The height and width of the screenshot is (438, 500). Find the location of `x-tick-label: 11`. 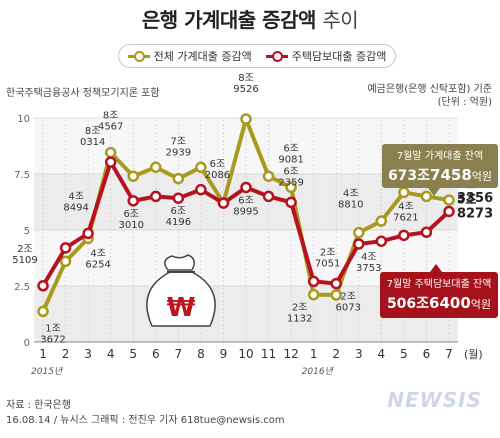

x-tick-label: 11 is located at coordinates (268, 354).